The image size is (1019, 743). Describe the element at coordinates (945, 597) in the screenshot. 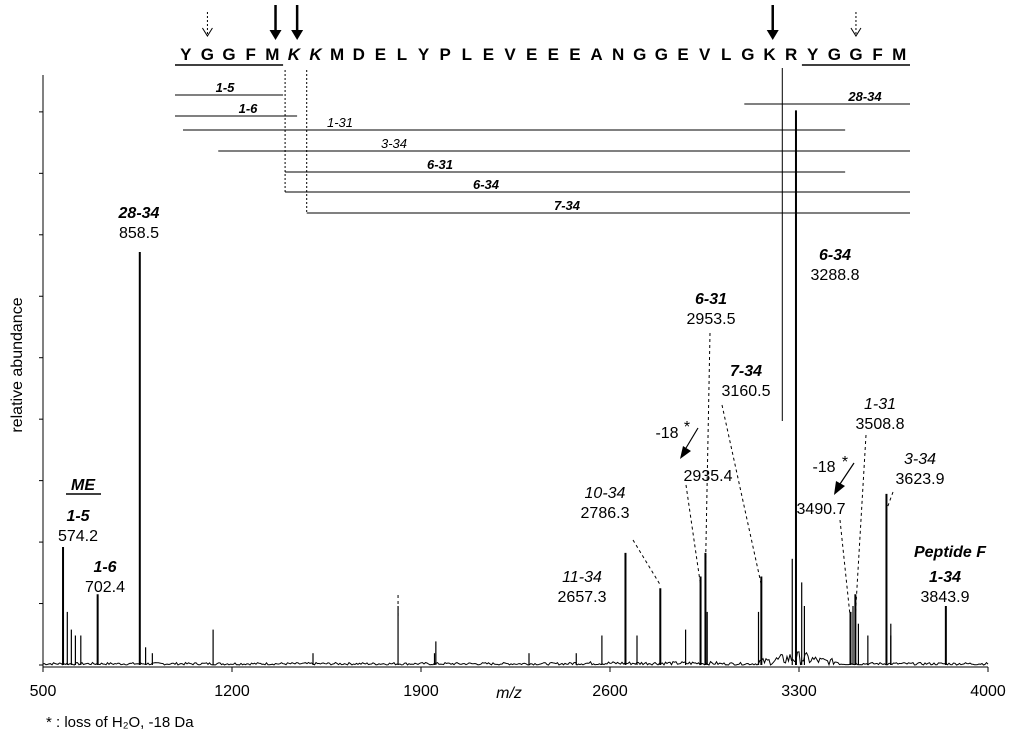

I see `peak-label-value: 3843.9` at that location.